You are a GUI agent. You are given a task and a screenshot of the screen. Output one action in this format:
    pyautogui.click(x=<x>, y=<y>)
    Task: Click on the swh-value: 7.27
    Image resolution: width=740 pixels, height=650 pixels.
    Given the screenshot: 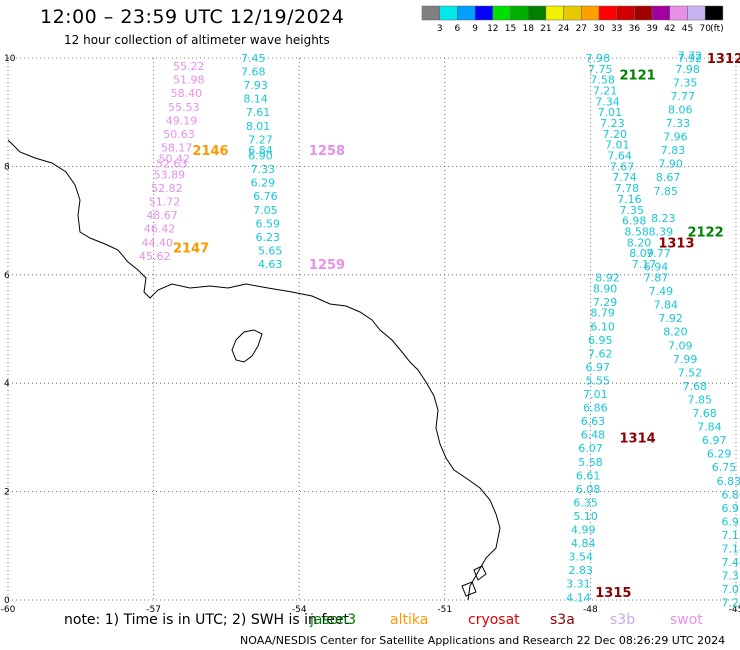 What is the action you would take?
    pyautogui.click(x=260, y=139)
    